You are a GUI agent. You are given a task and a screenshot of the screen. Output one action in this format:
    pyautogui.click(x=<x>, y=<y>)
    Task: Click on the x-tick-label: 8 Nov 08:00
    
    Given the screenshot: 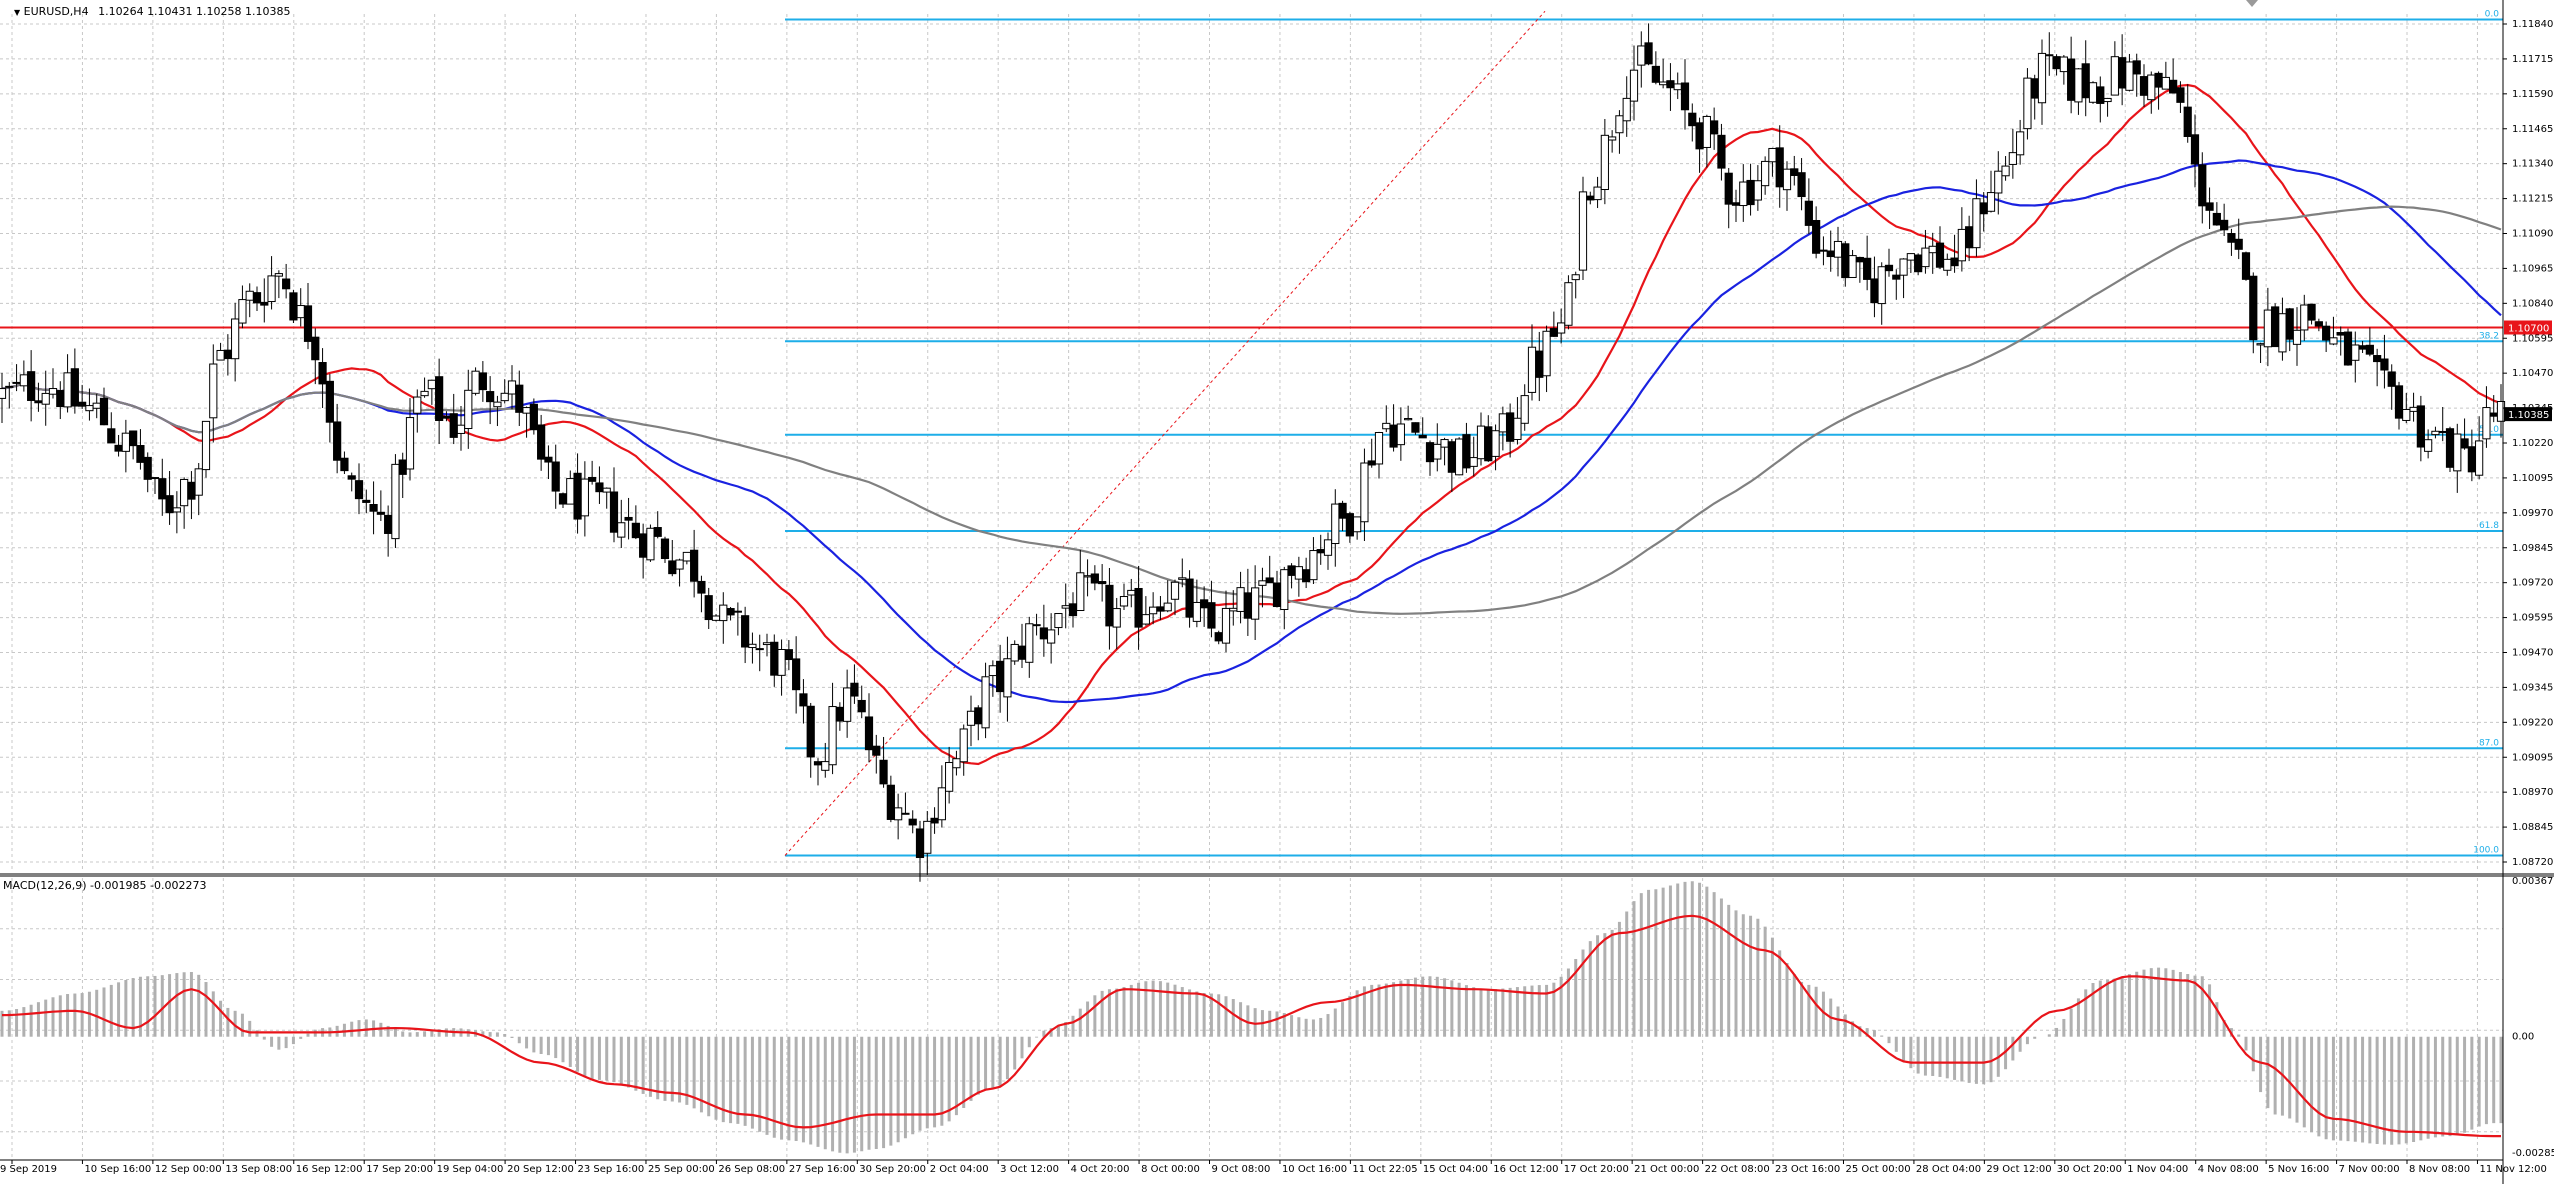 What is the action you would take?
    pyautogui.click(x=2439, y=1169)
    